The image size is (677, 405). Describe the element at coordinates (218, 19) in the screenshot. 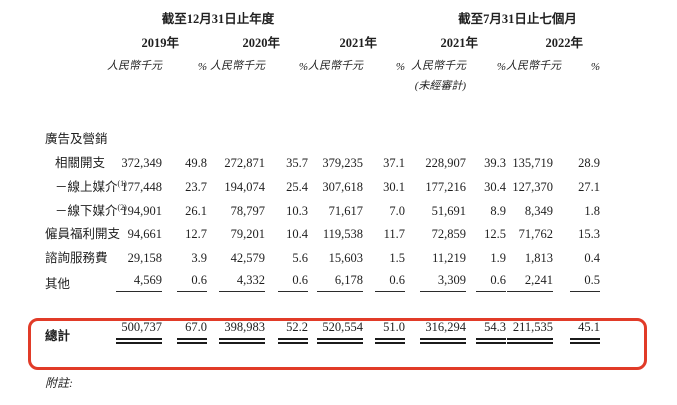

I see `period-header-annual: 截至12月31日止年度` at that location.